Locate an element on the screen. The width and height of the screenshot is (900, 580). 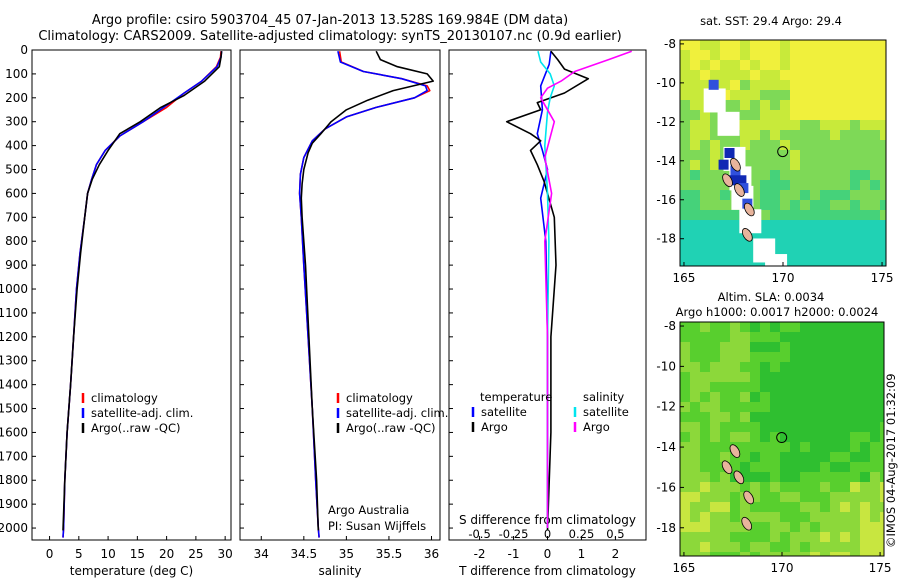
island-shape is located at coordinates (735, 451).